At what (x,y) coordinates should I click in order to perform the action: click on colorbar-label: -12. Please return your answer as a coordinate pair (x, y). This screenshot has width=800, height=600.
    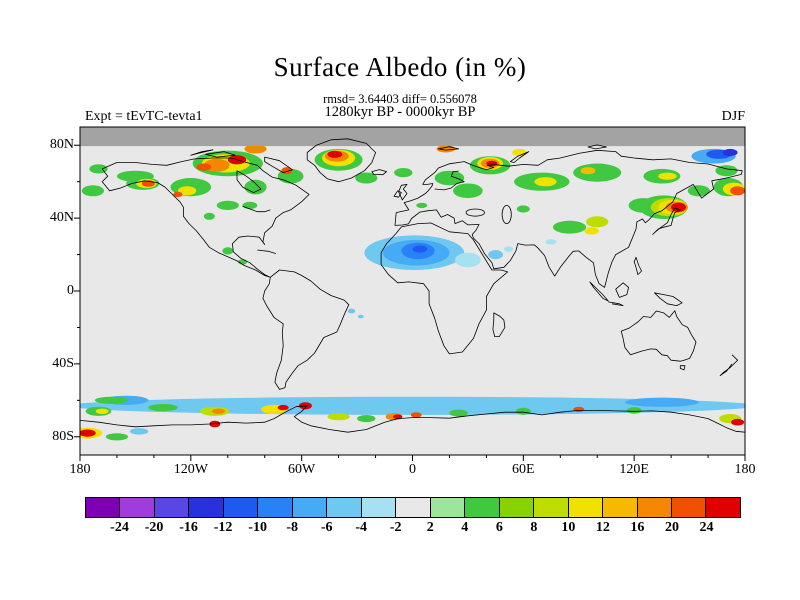
    Looking at the image, I should click on (223, 527).